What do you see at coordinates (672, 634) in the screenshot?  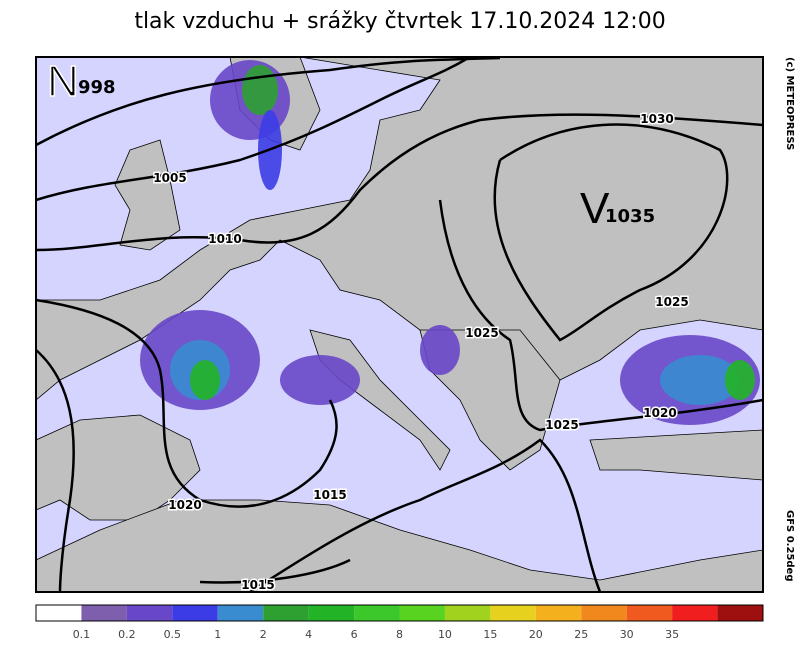 I see `colorbar-label: 35` at bounding box center [672, 634].